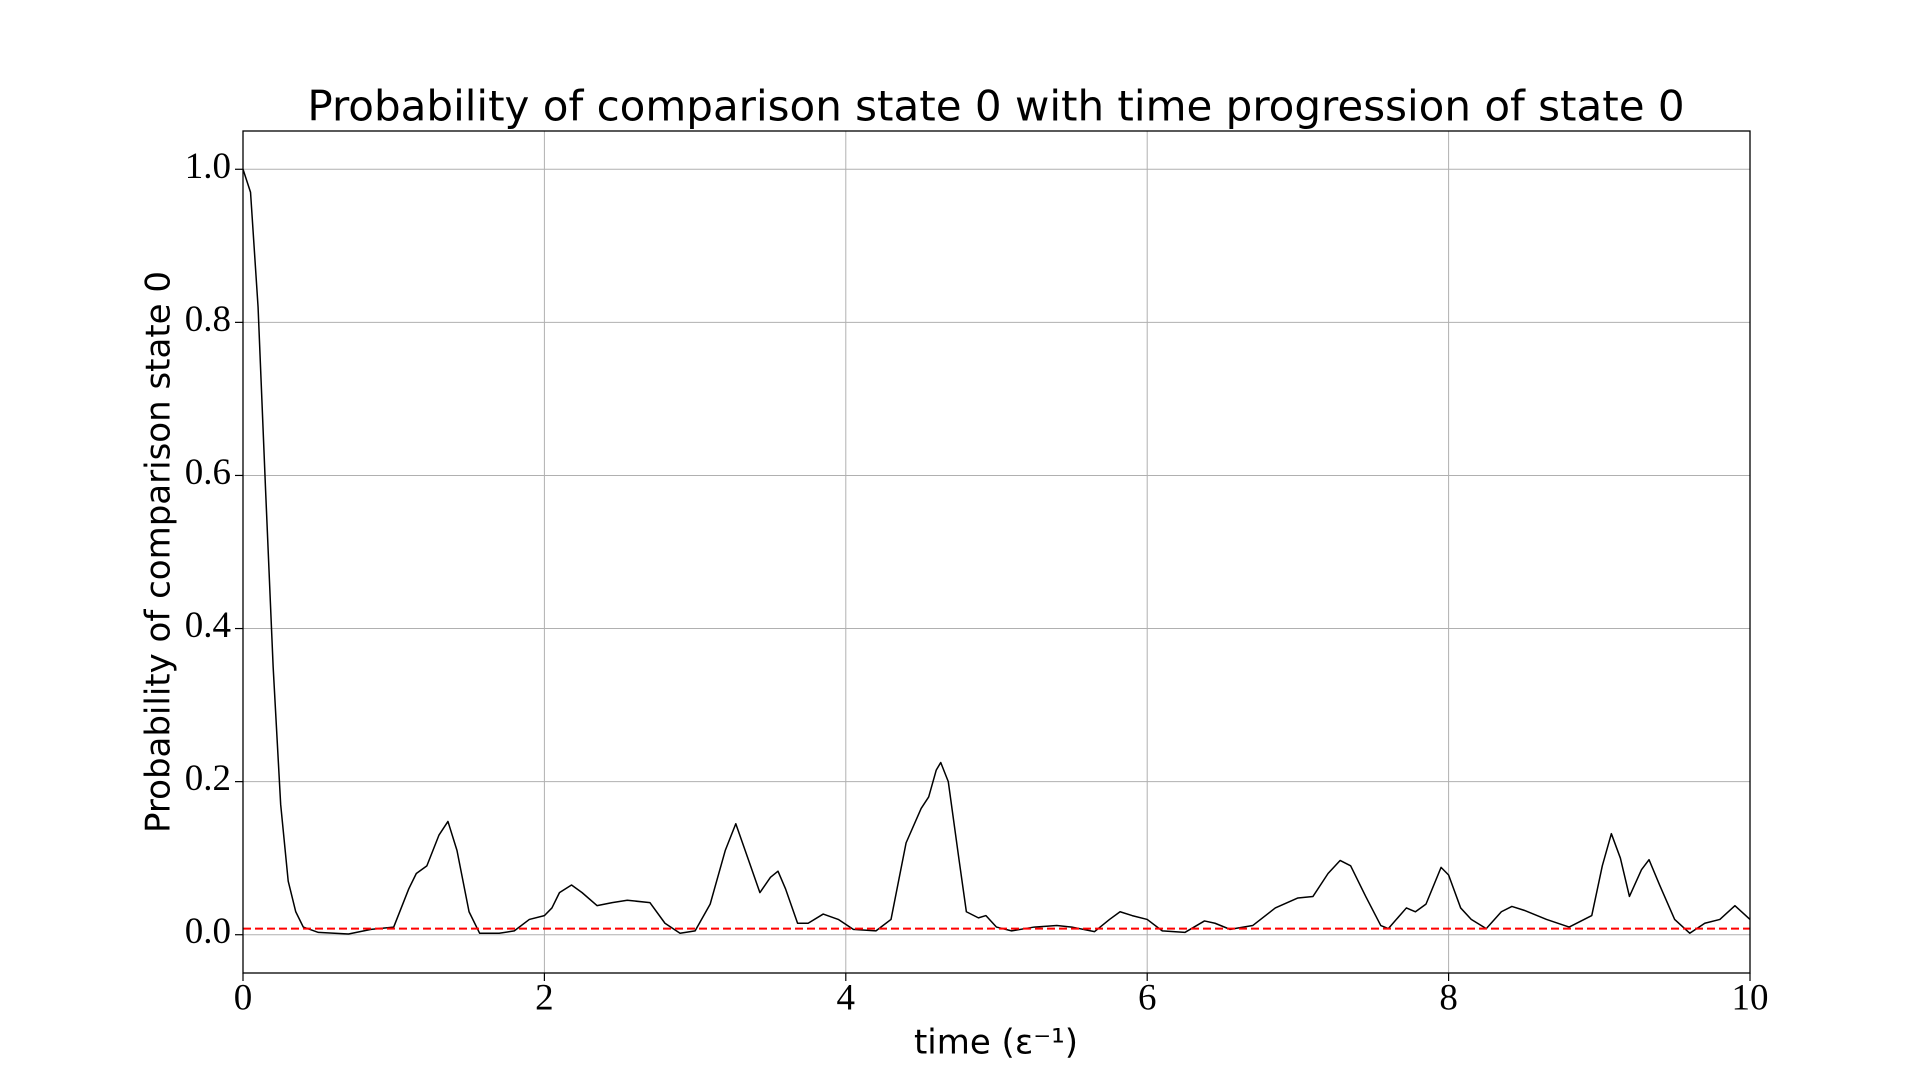 The height and width of the screenshot is (1080, 1920). I want to click on x-tick-label: 2, so click(544, 997).